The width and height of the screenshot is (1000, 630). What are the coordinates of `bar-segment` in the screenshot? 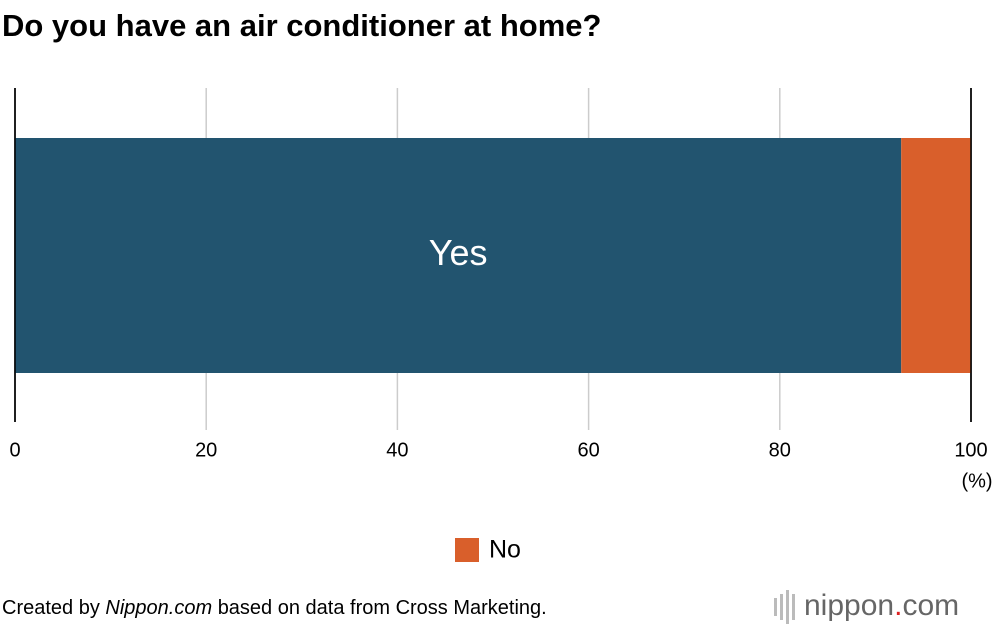 It's located at (936, 255).